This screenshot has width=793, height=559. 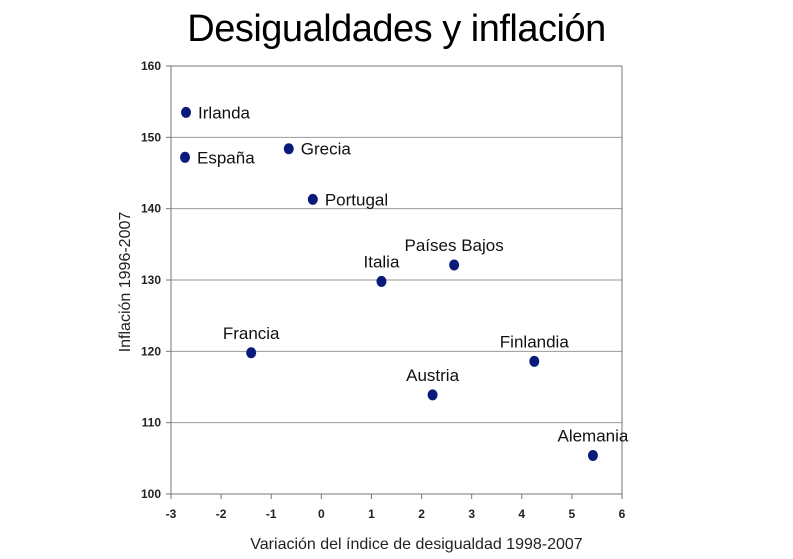 What do you see at coordinates (251, 333) in the screenshot?
I see `point-label: Francia` at bounding box center [251, 333].